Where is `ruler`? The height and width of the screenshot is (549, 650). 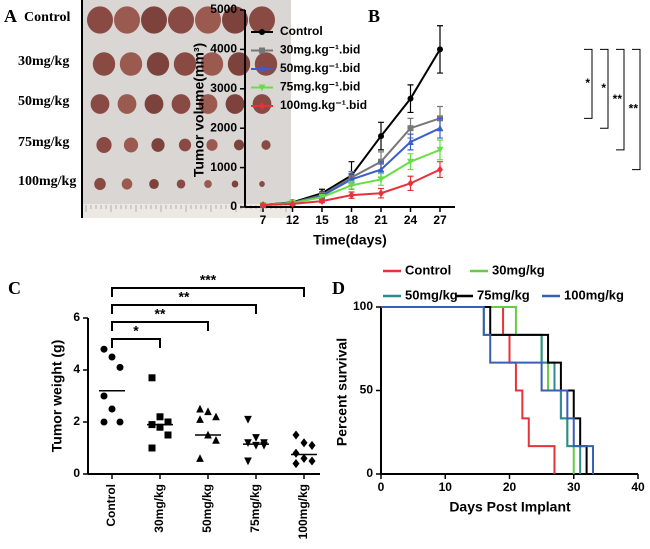 ruler is located at coordinates (187, 211).